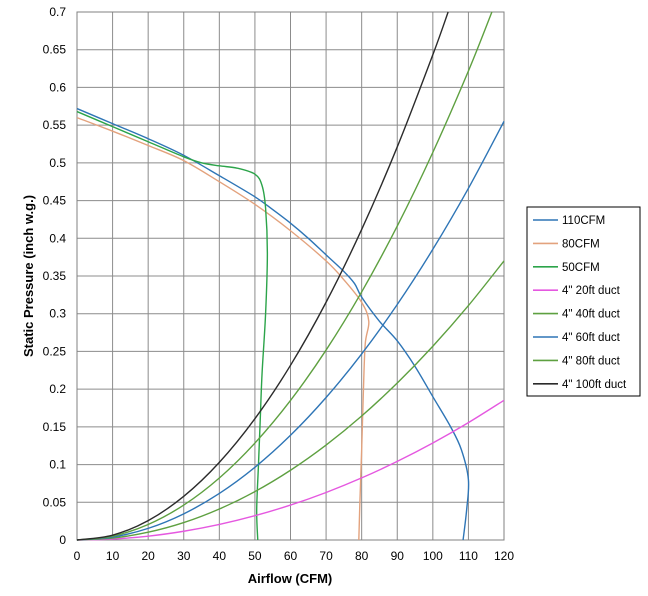  I want to click on x-tick-label: 50, so click(255, 556).